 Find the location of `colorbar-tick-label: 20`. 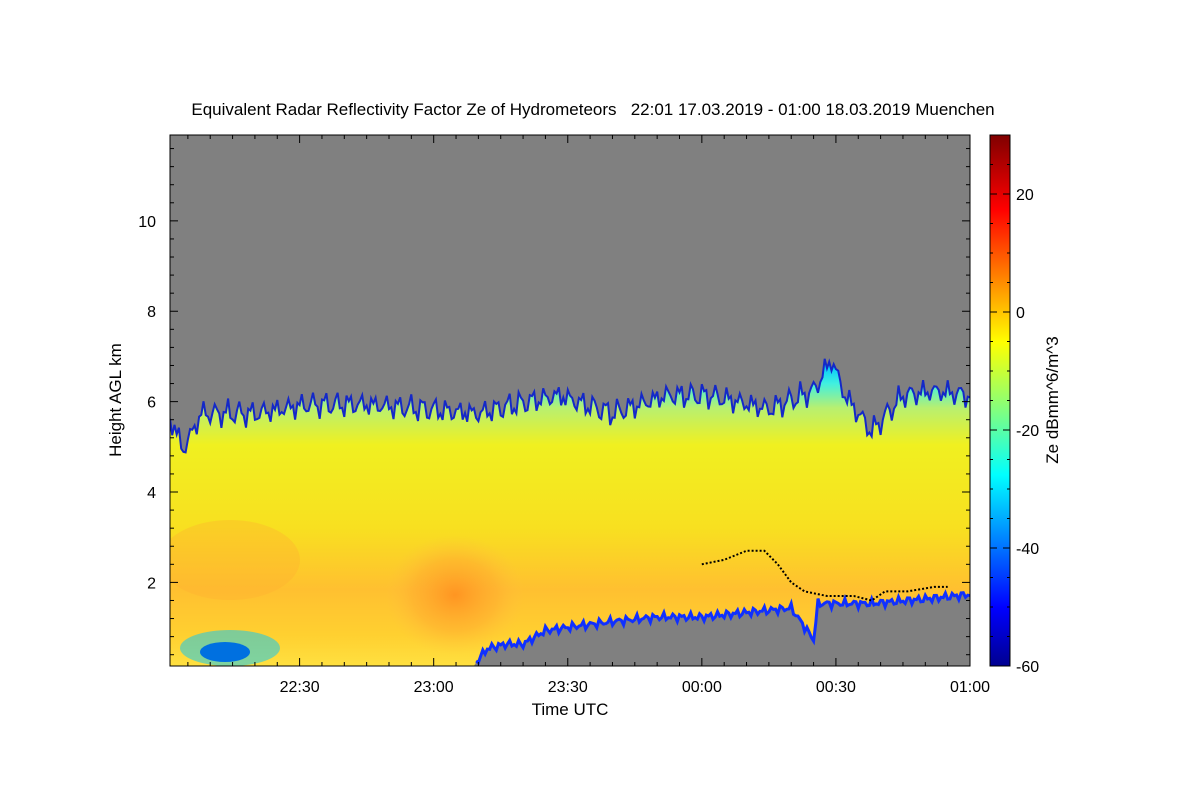

colorbar-tick-label: 20 is located at coordinates (1025, 195).